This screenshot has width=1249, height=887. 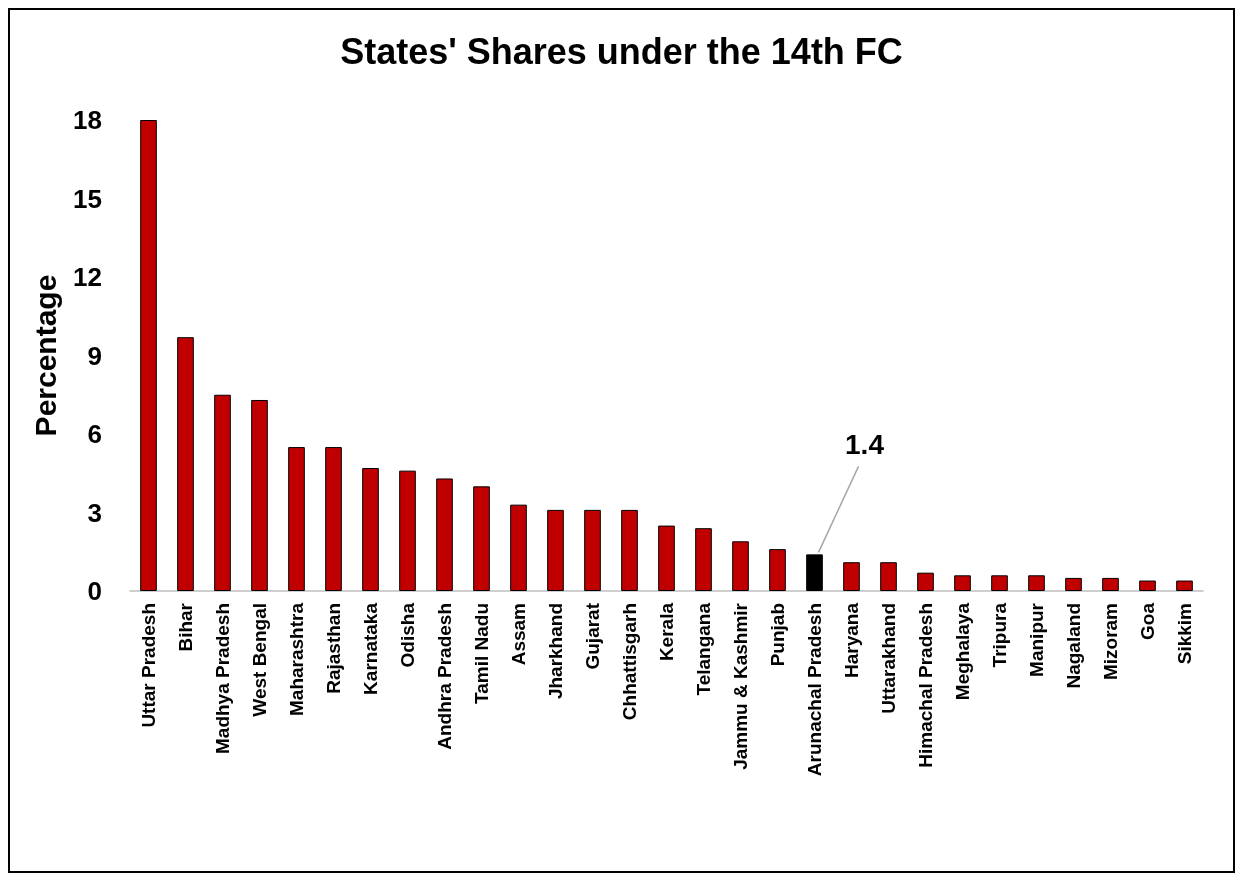 I want to click on x-tick-label: Meghalaya, so click(x=962, y=651).